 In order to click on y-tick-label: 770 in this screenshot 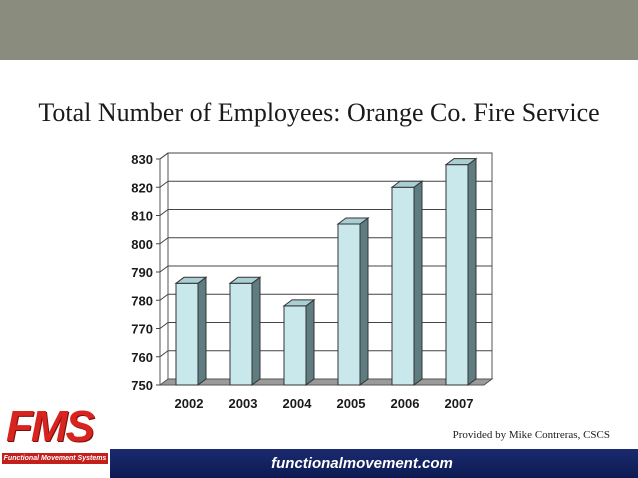, I will do `click(142, 329)`.